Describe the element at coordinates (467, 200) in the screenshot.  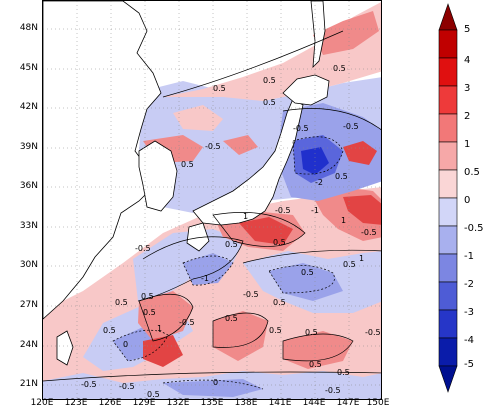
I see `colorbar-label: 0` at that location.